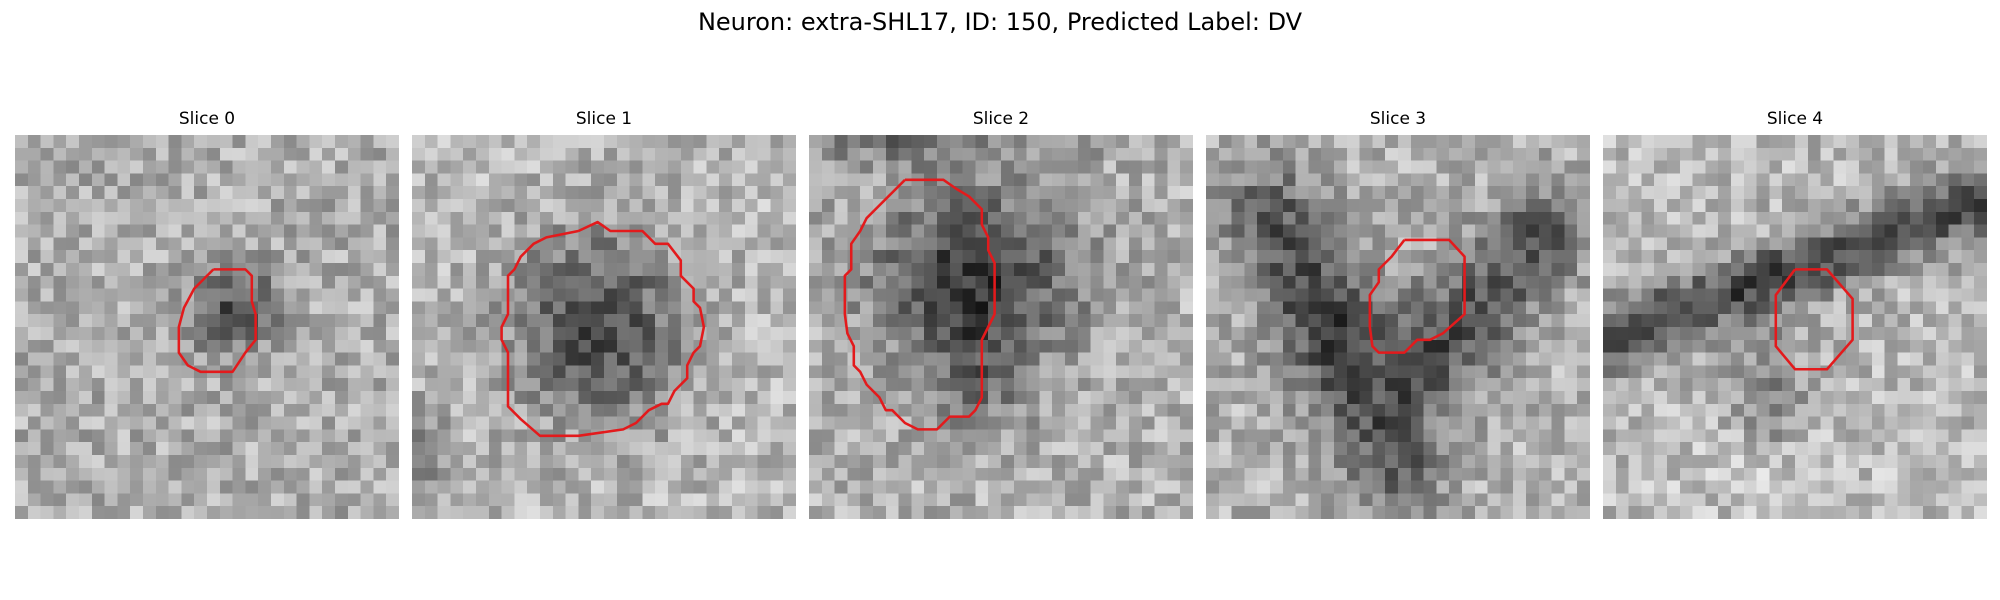  Describe the element at coordinates (1795, 119) in the screenshot. I see `slice-title: Slice 4` at that location.